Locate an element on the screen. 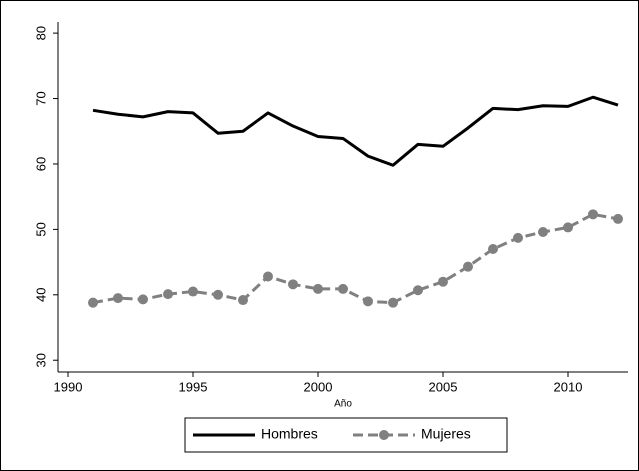 The width and height of the screenshot is (639, 471). x-tick-label: 2000 is located at coordinates (318, 386).